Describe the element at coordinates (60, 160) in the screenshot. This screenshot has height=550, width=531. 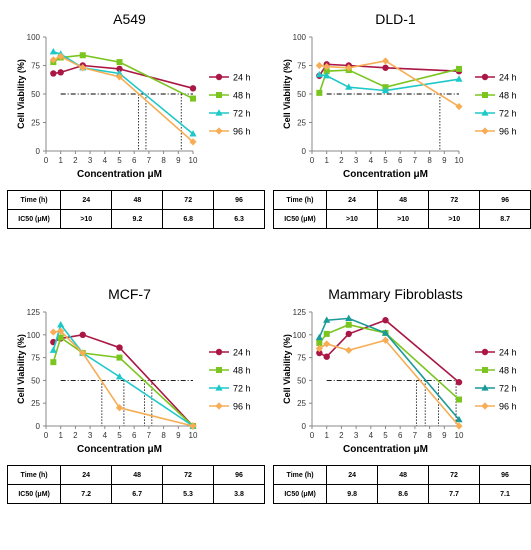
I see `x-tick-label: 1` at that location.